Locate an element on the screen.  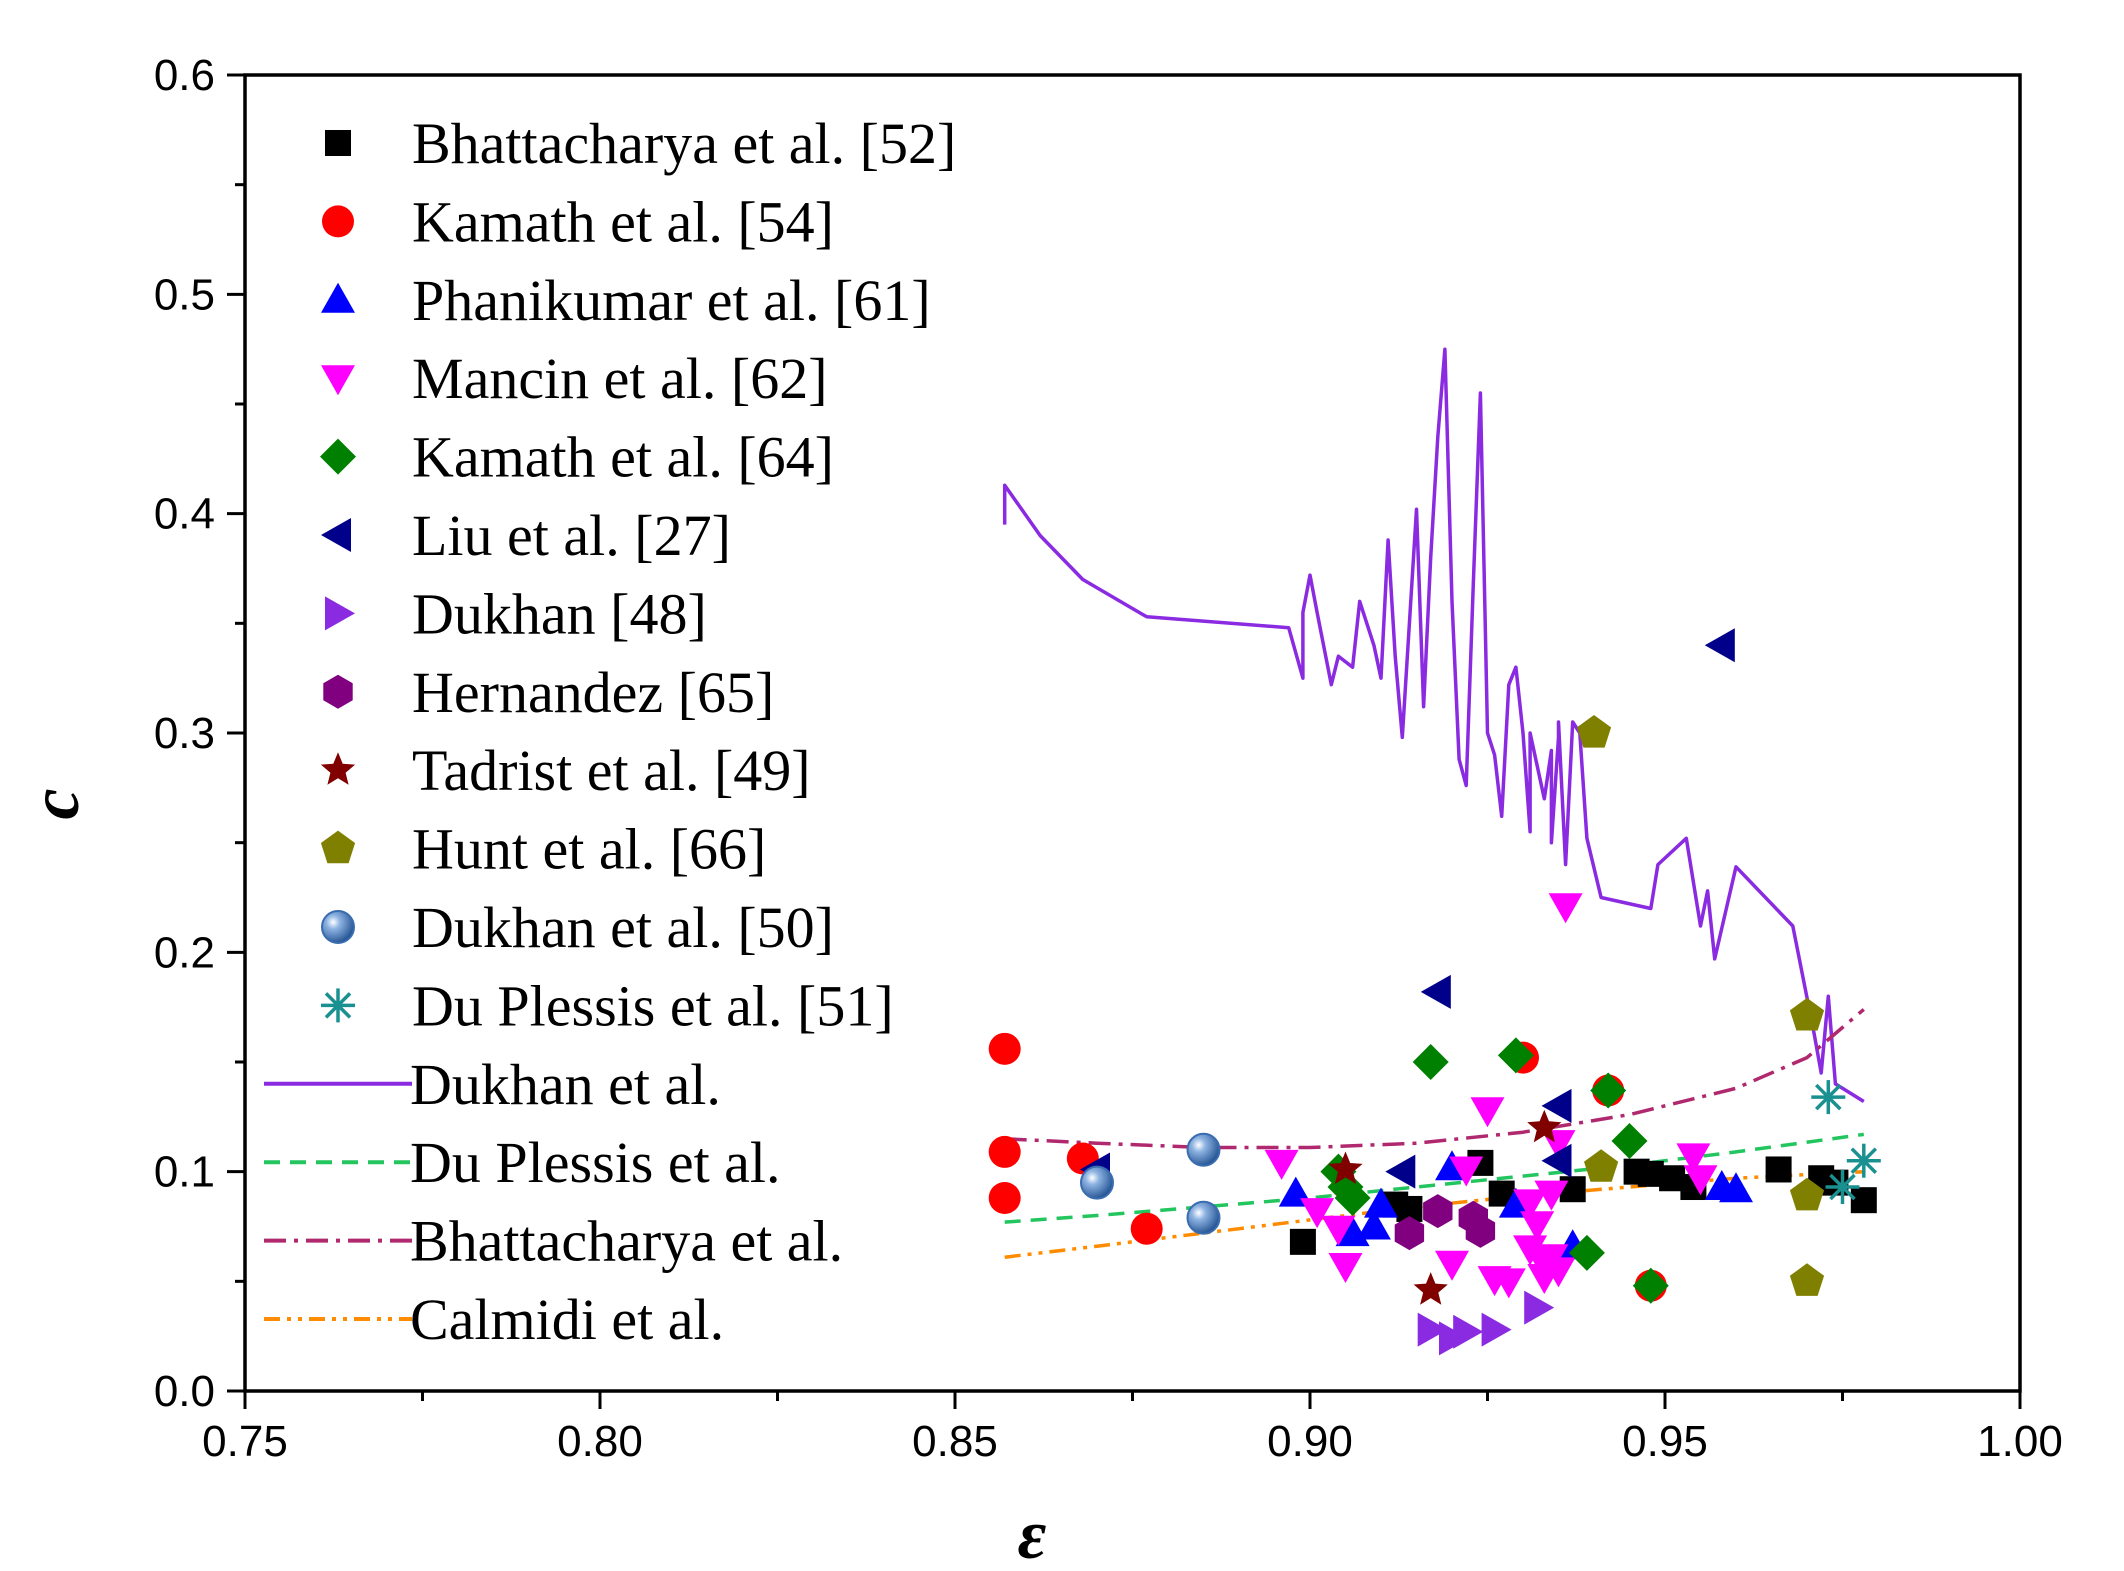
legend-label: Hunt et al. [66] is located at coordinates (589, 849).